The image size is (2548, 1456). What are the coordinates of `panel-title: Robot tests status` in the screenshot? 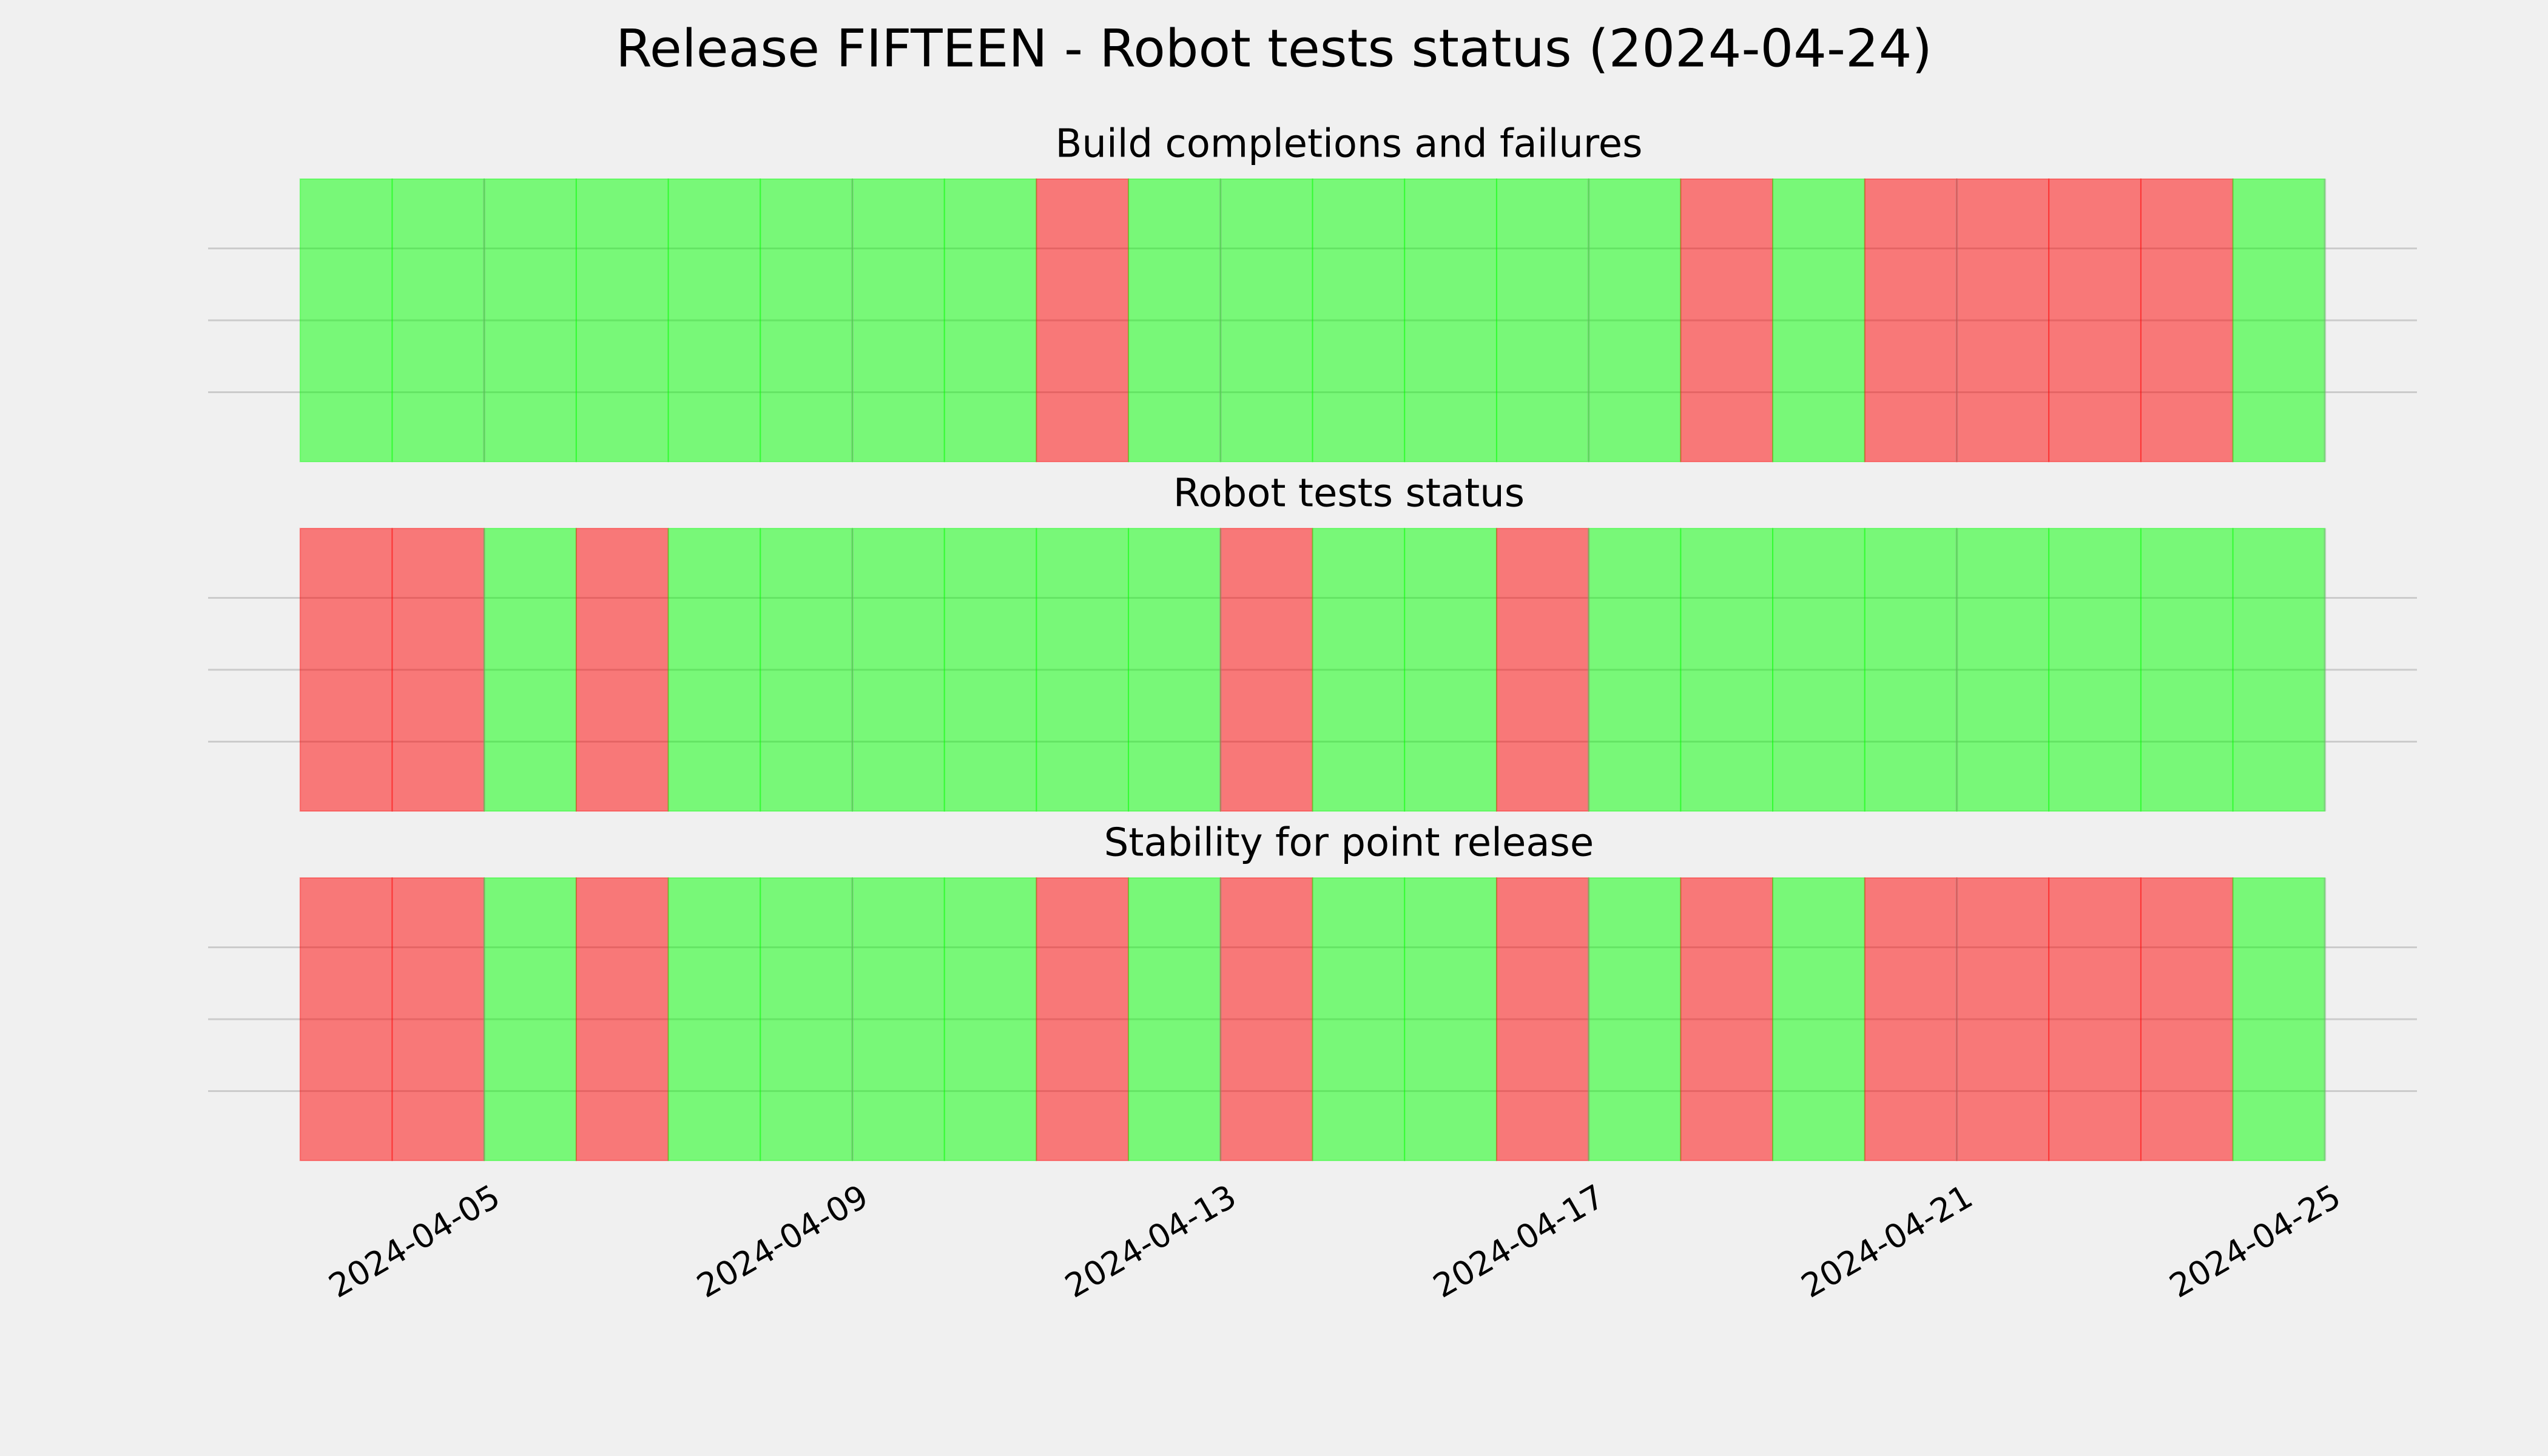 It's located at (1349, 493).